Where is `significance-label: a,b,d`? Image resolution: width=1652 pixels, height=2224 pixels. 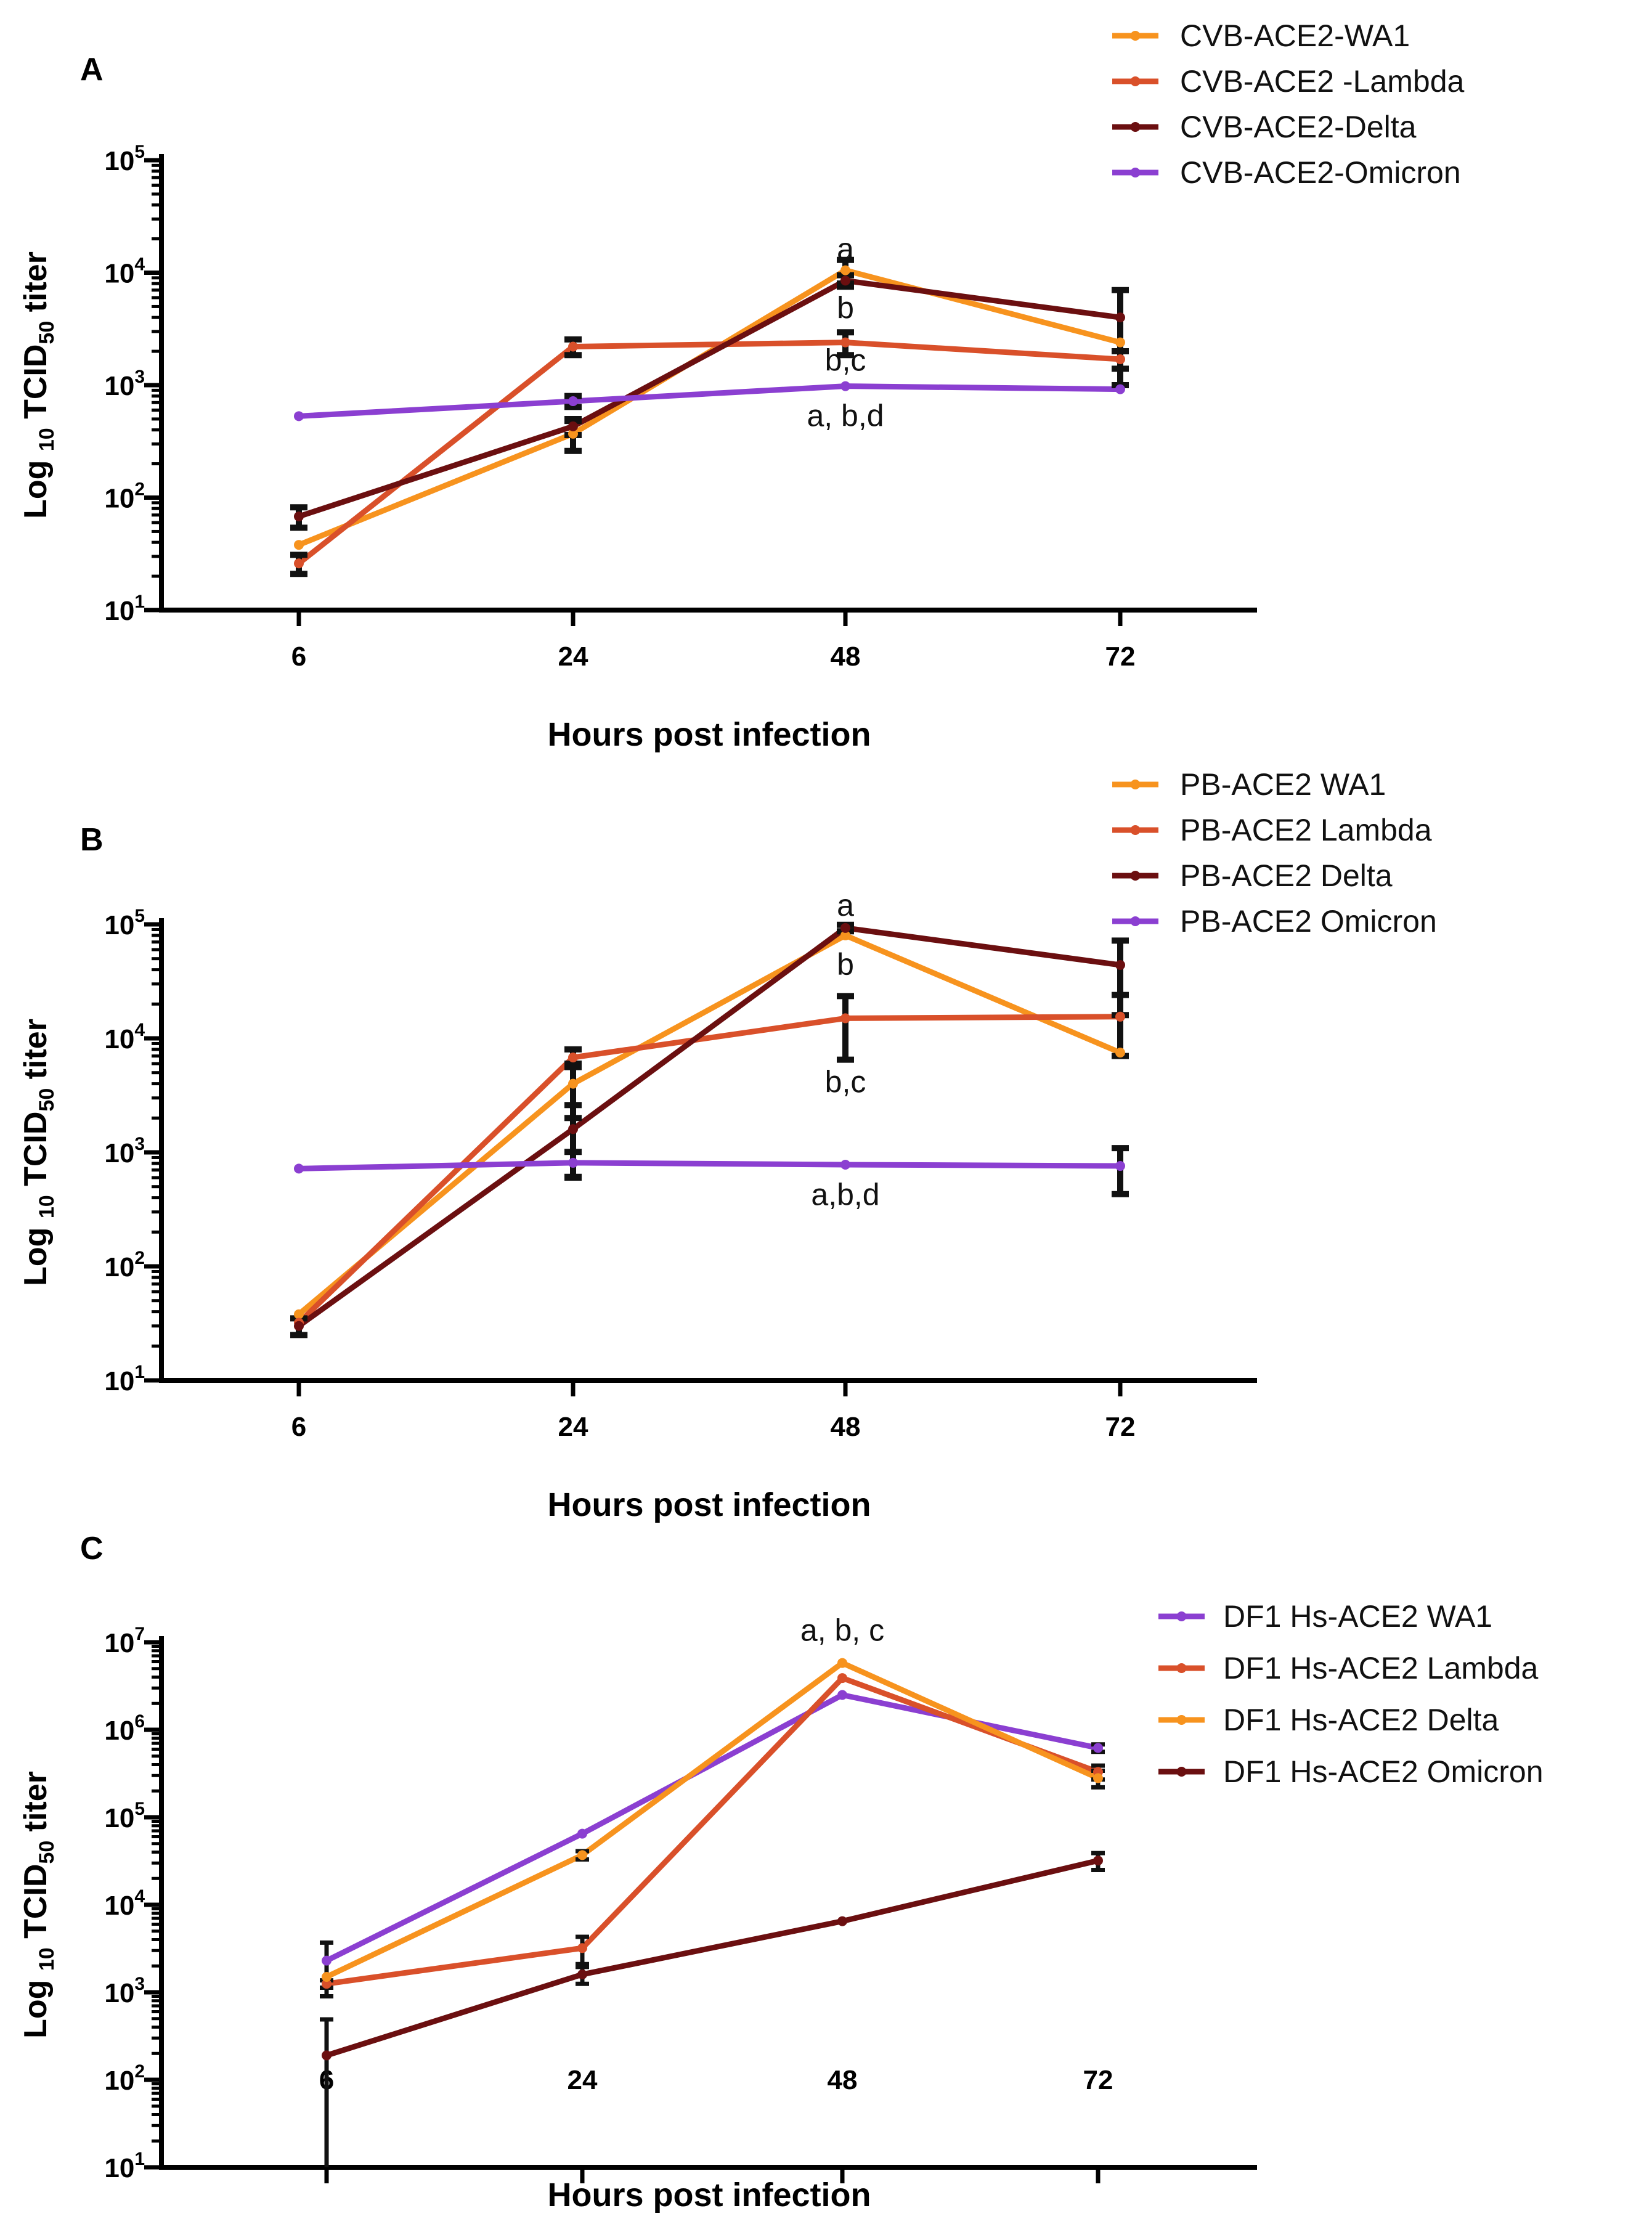 significance-label: a,b,d is located at coordinates (845, 1195).